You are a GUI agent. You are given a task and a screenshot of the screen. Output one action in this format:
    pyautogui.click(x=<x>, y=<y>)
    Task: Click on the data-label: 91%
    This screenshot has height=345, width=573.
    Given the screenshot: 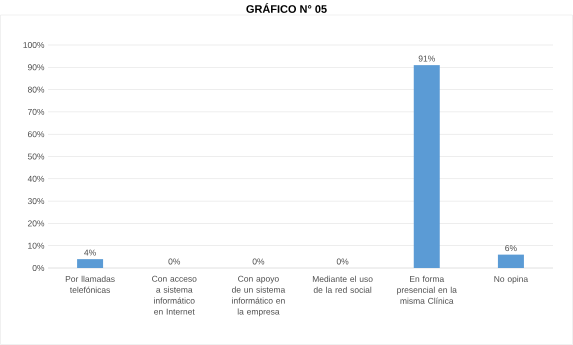 What is the action you would take?
    pyautogui.click(x=426, y=59)
    